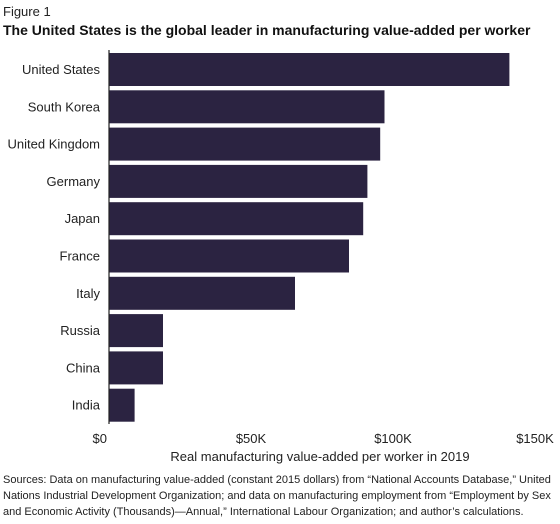 The width and height of the screenshot is (560, 524). I want to click on category-label: United States, so click(61, 69).